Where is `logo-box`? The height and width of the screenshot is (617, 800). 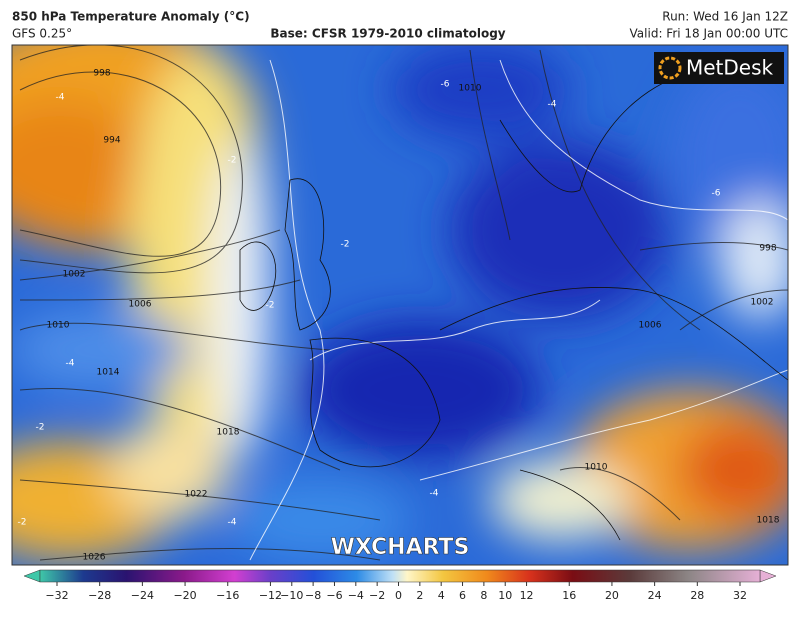
logo-box is located at coordinates (719, 68).